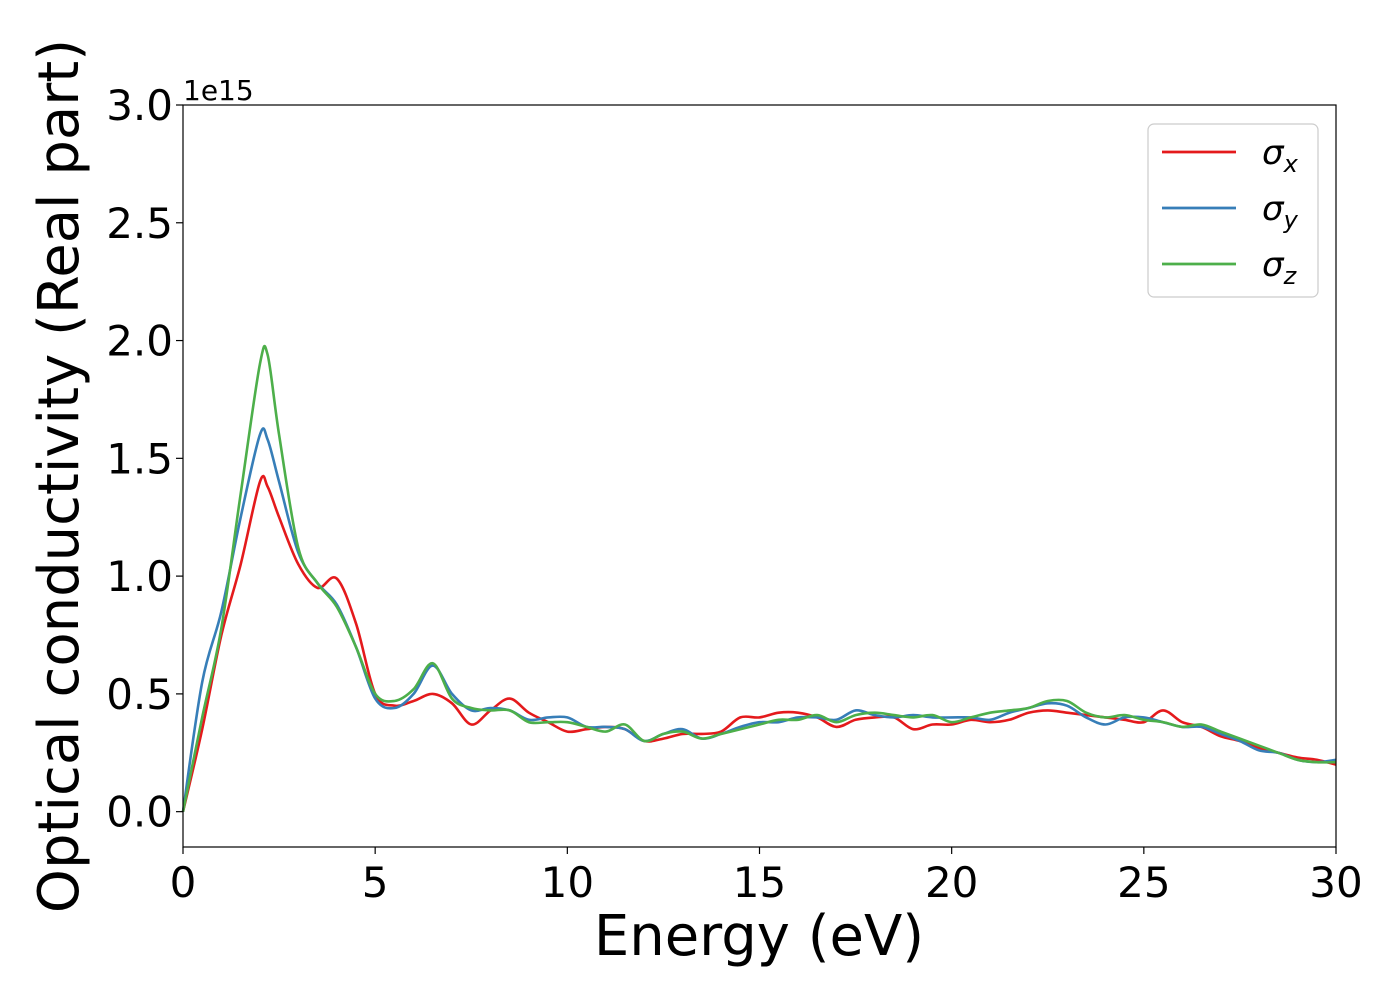 The image size is (1400, 1000). What do you see at coordinates (218, 90) in the screenshot?
I see `y-offset-label: 1e15` at bounding box center [218, 90].